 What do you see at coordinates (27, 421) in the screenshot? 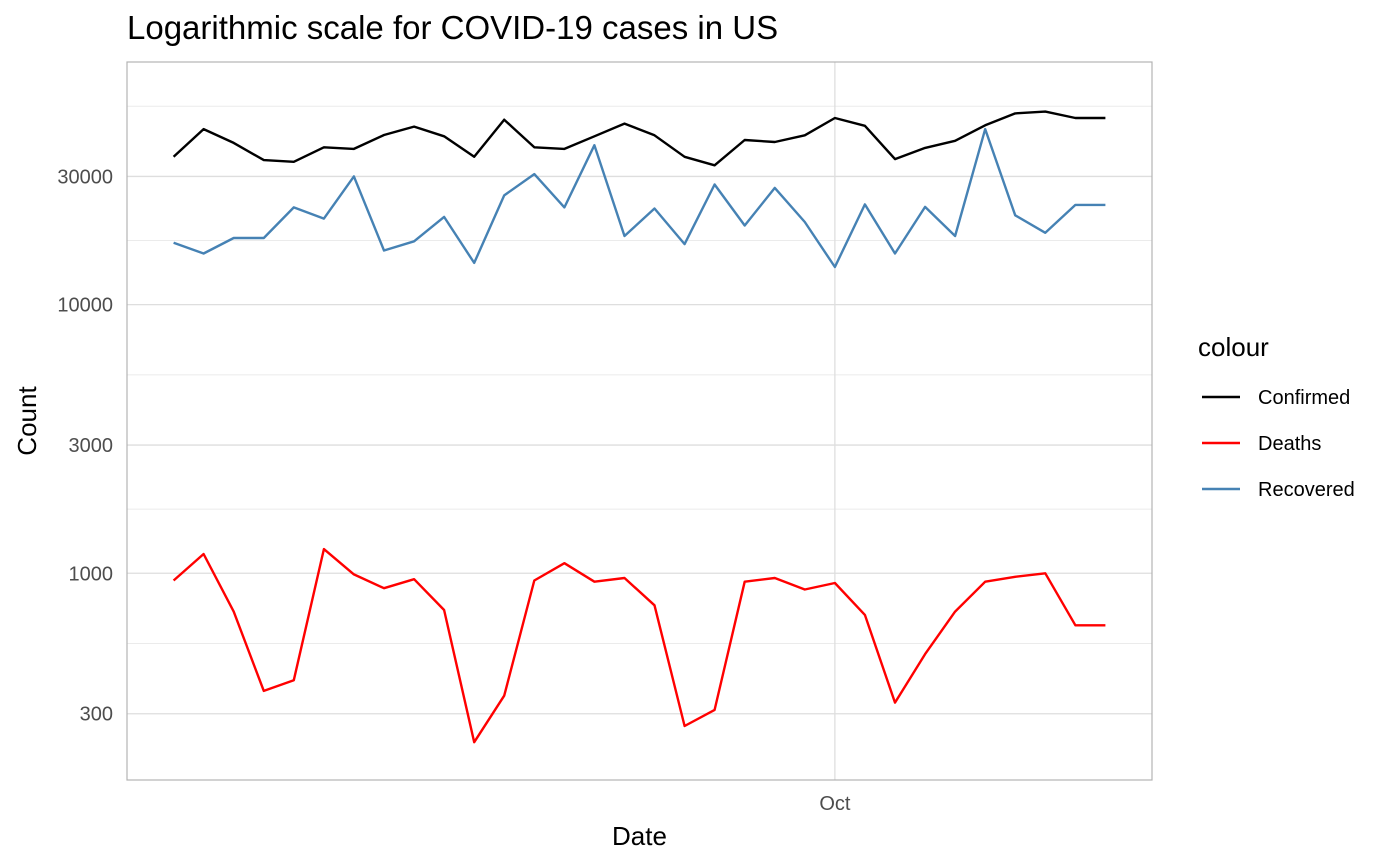
I see `y-axis-title: Count` at bounding box center [27, 421].